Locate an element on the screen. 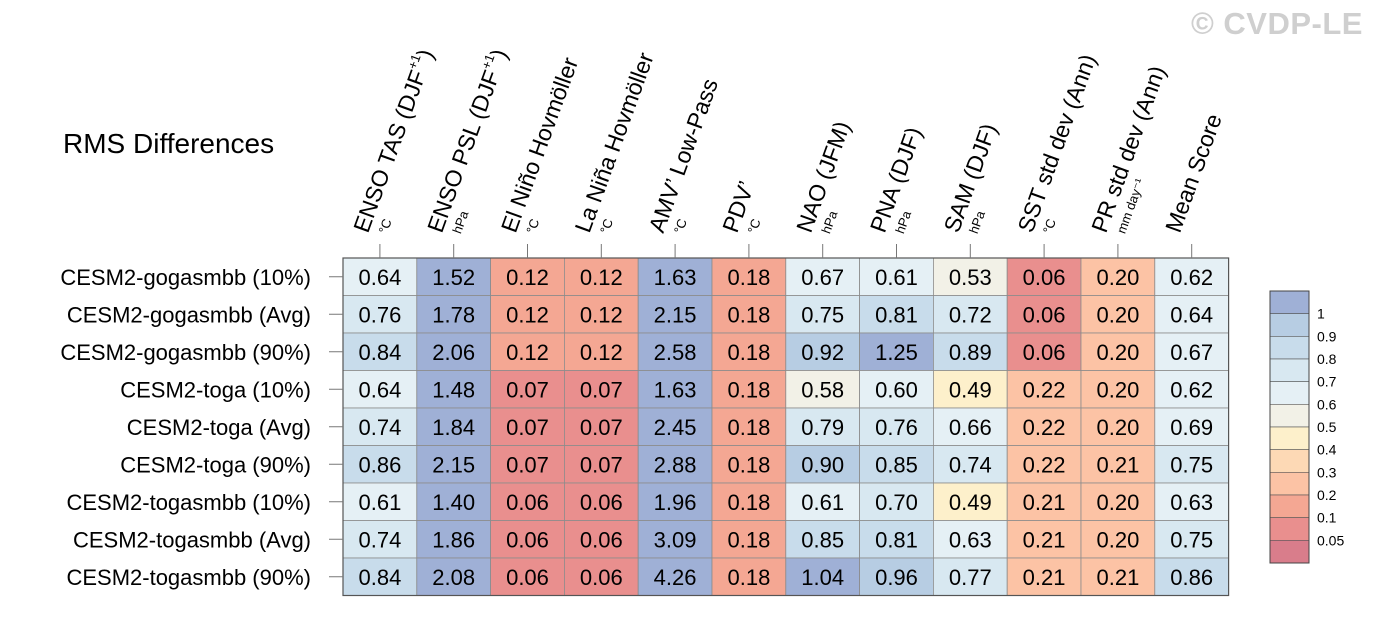 The height and width of the screenshot is (617, 1375). colorbar-tick-label: 0.4 is located at coordinates (1327, 450).